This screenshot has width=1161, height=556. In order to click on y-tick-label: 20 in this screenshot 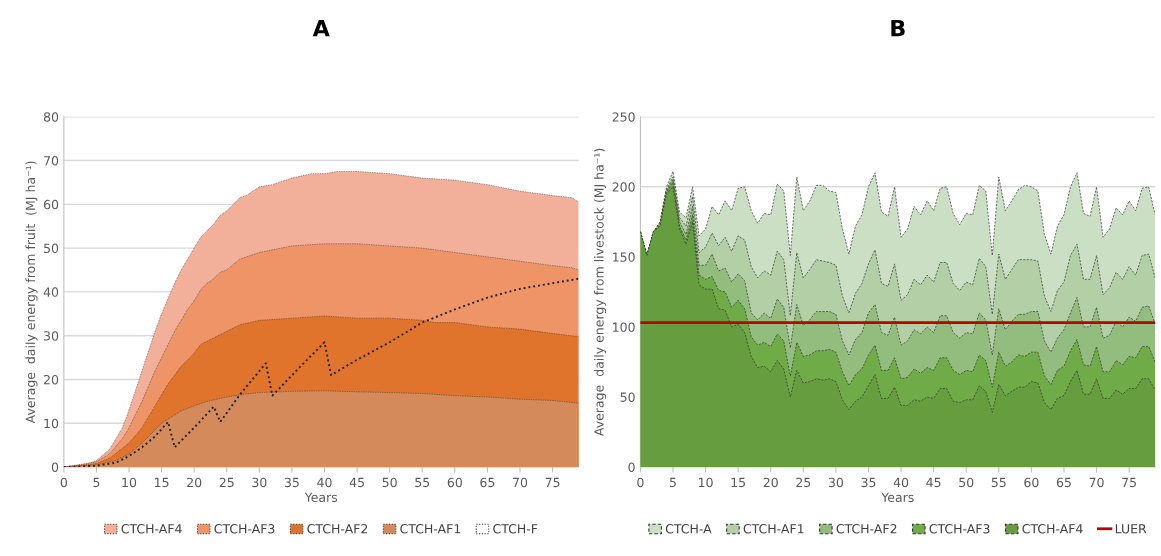, I will do `click(51, 379)`.